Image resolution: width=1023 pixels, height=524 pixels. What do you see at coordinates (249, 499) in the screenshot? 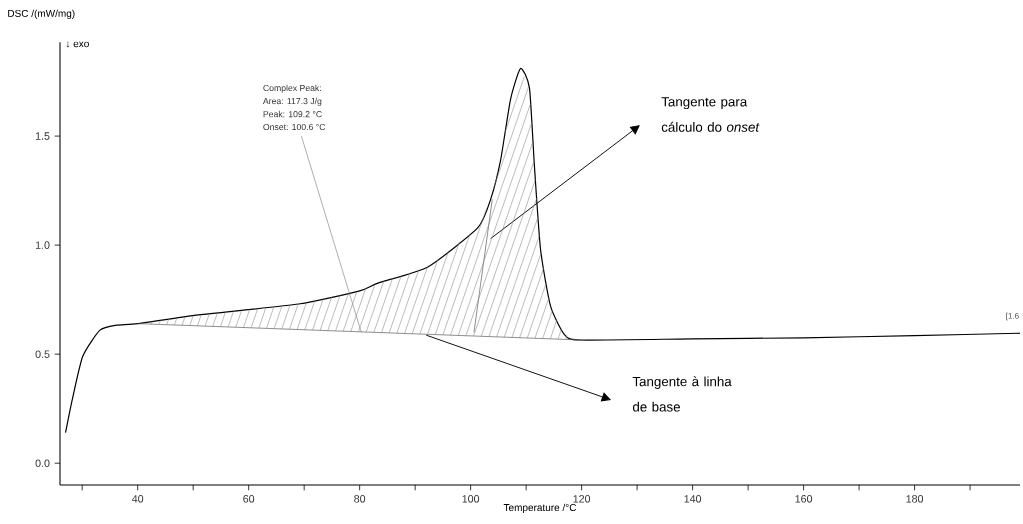
I see `x-tick-label: 60` at bounding box center [249, 499].